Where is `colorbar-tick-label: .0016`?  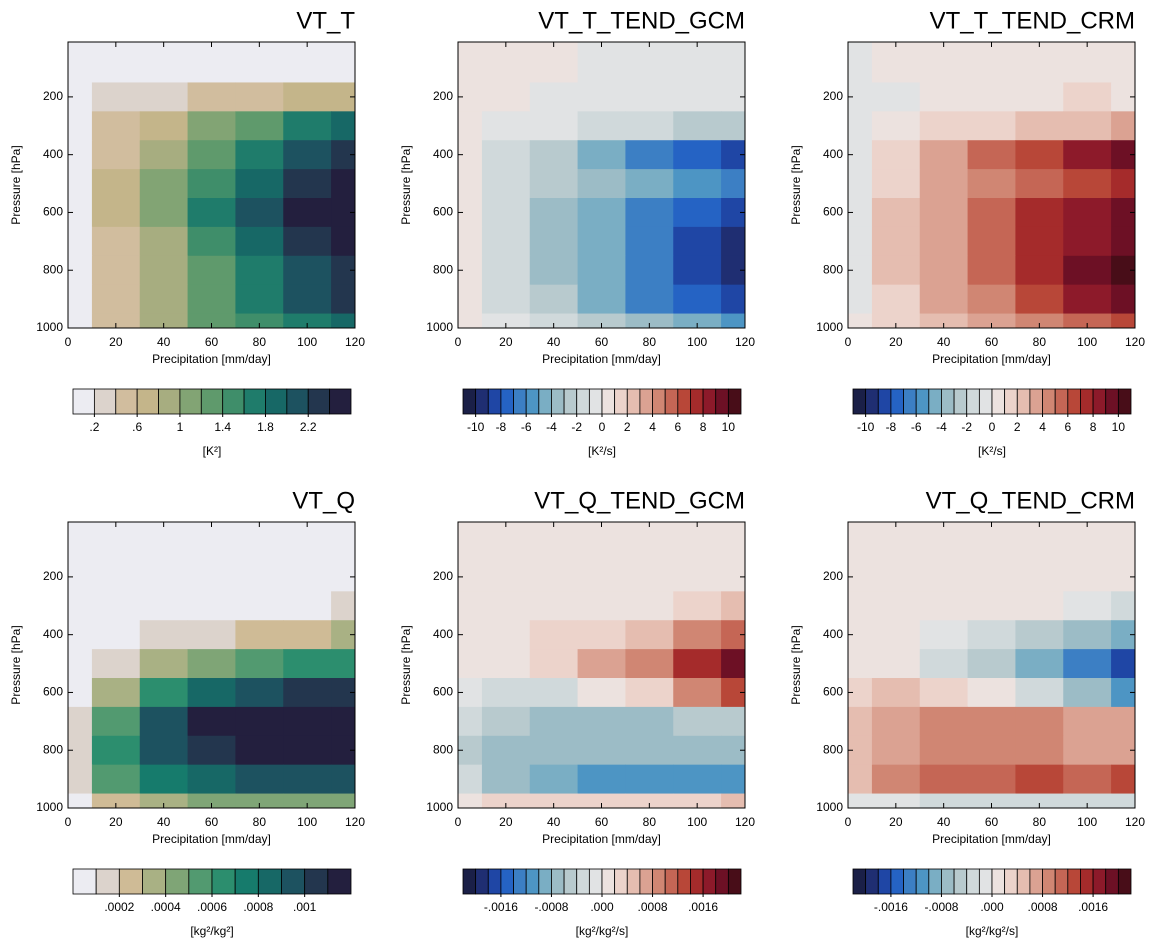 colorbar-tick-label: .0016 is located at coordinates (703, 907).